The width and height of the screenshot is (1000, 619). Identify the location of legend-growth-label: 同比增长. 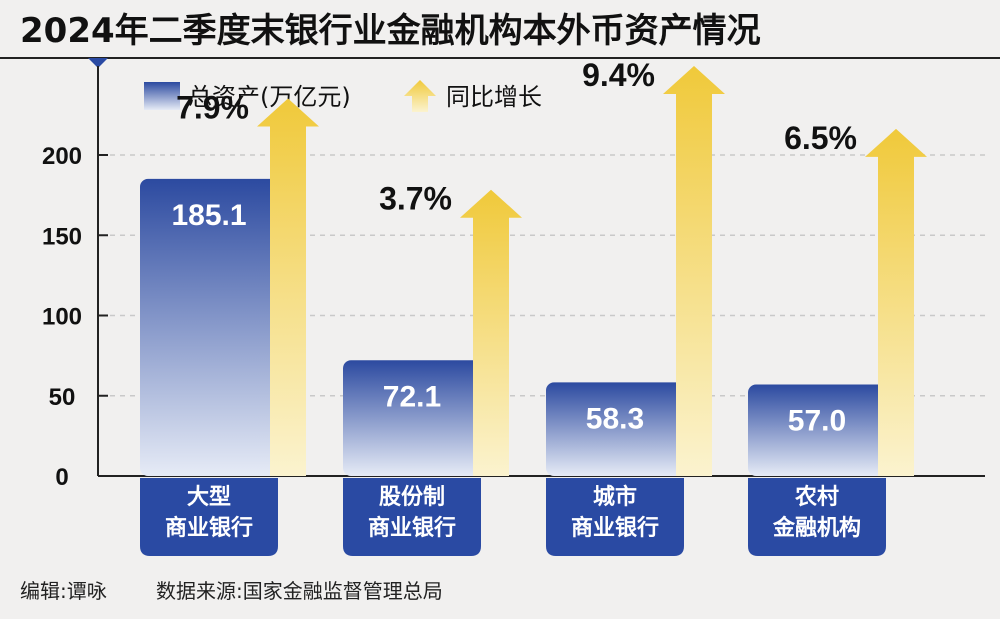
(494, 97).